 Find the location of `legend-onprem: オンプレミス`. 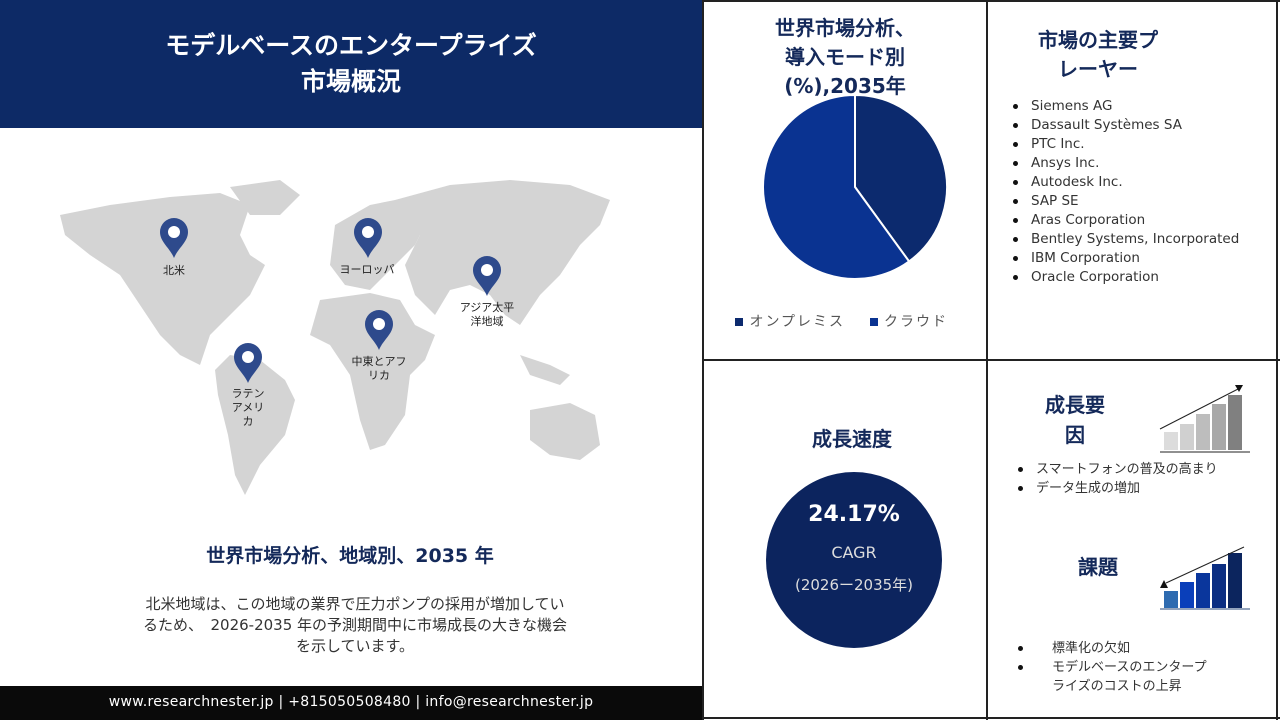

legend-onprem: オンプレミス is located at coordinates (797, 322).